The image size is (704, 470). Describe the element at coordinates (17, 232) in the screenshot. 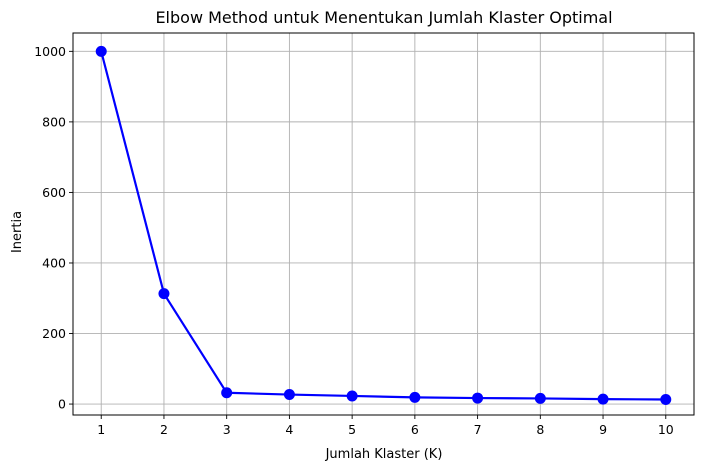

I see `y-axis-label: Inertia` at that location.